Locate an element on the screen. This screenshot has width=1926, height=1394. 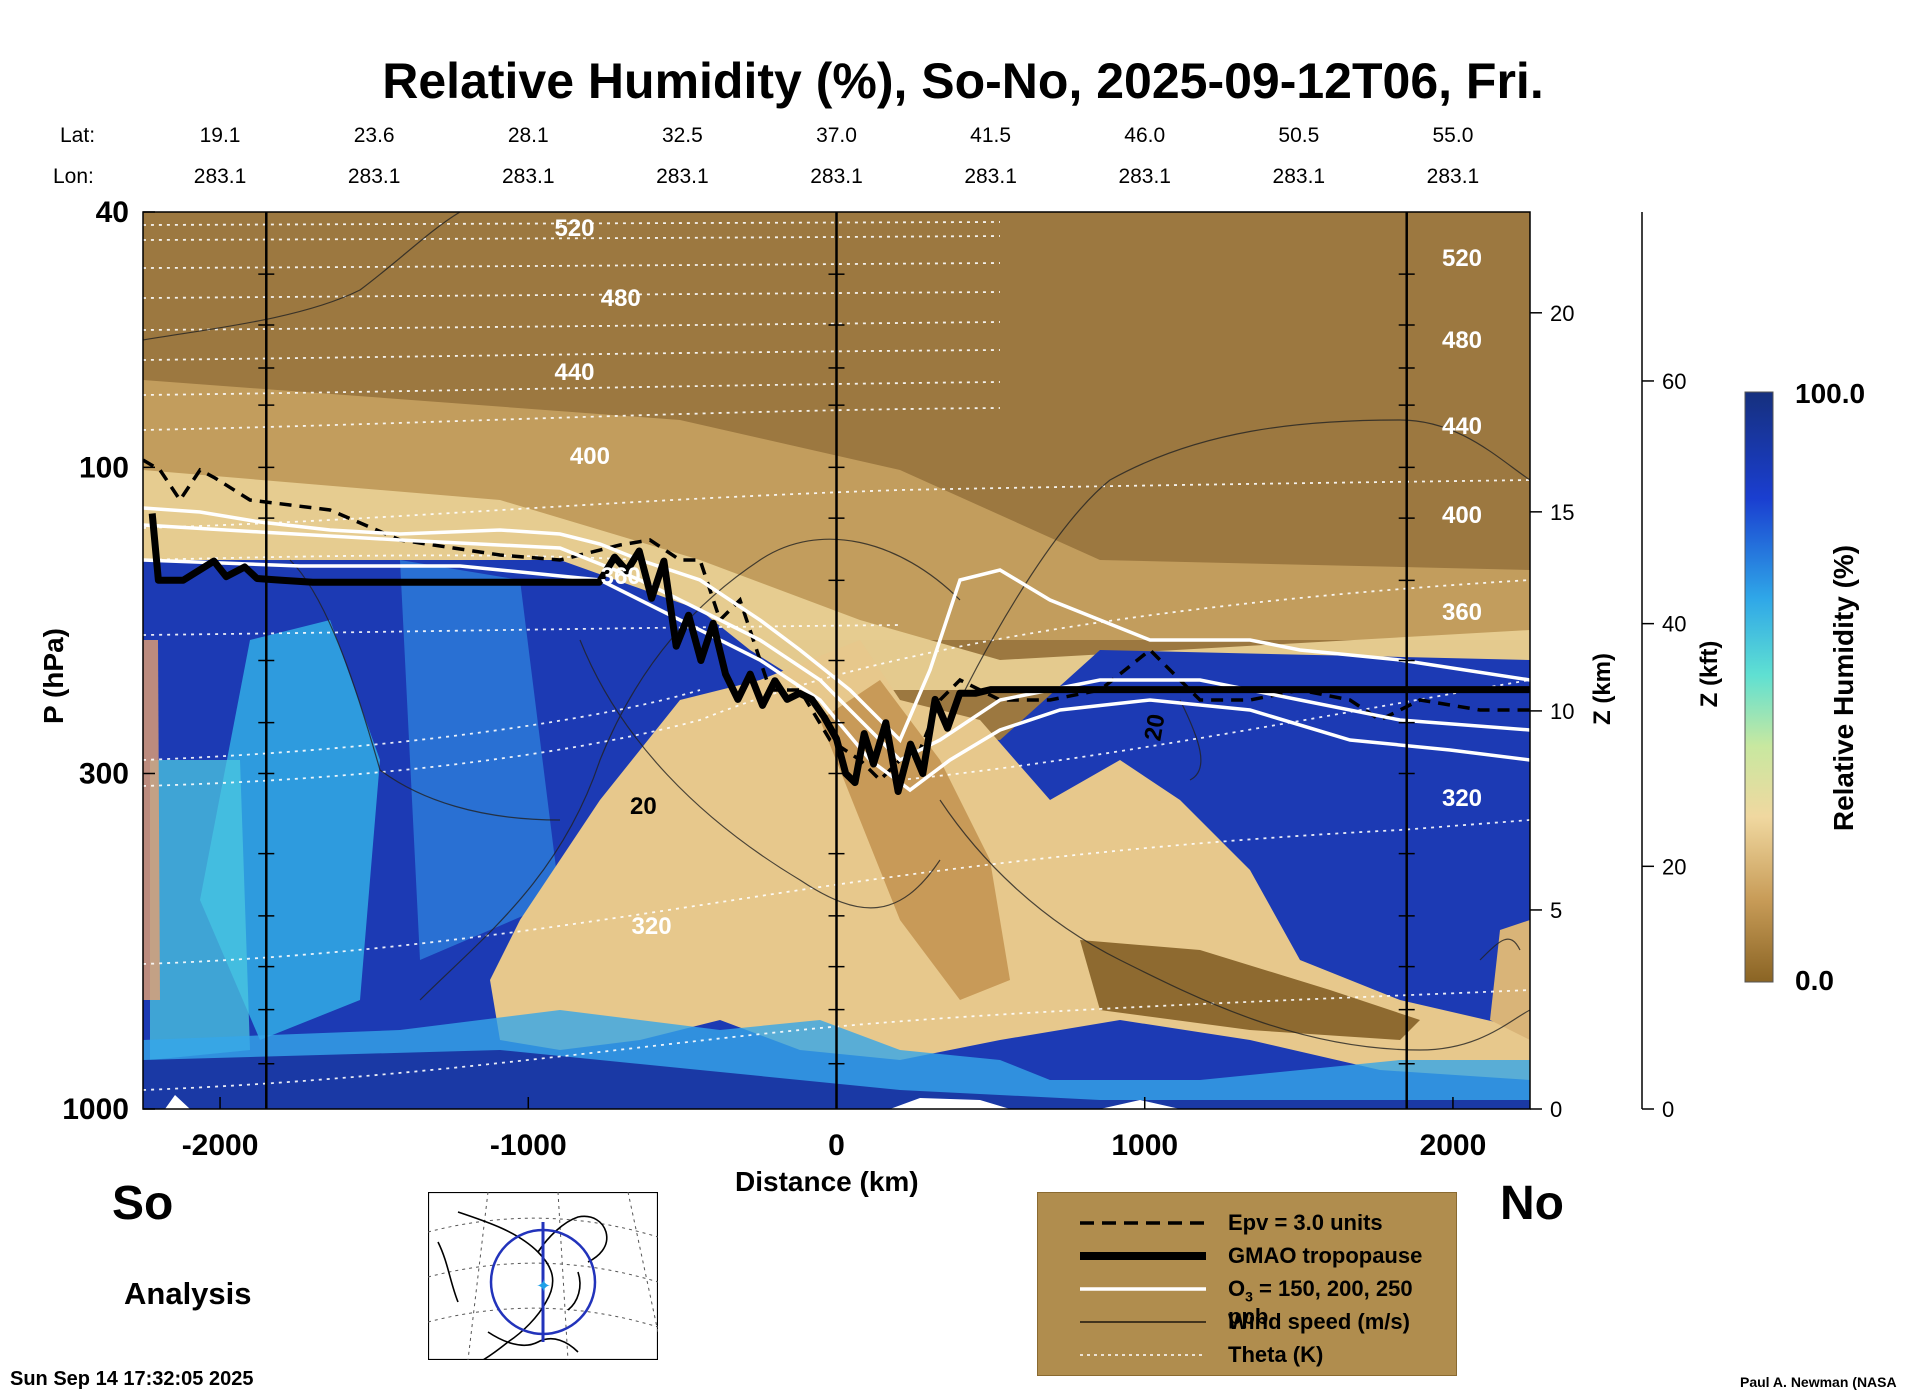
wind-labels: 20 20 is located at coordinates (900, 766).